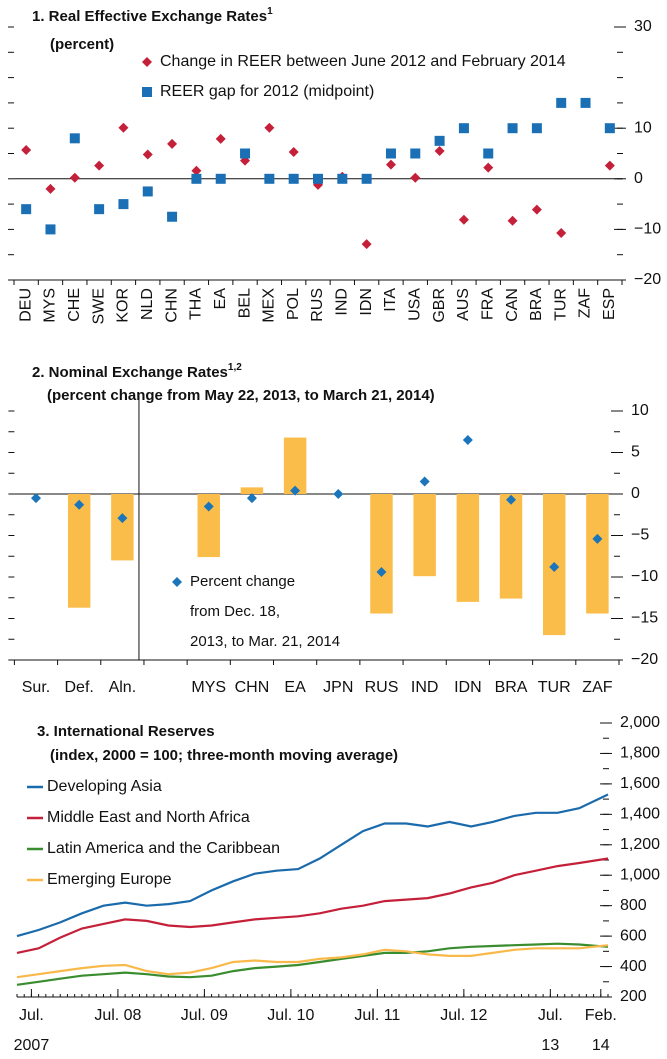 This screenshot has width=667, height=1059. I want to click on x-tick-label: Sur., so click(36, 687).